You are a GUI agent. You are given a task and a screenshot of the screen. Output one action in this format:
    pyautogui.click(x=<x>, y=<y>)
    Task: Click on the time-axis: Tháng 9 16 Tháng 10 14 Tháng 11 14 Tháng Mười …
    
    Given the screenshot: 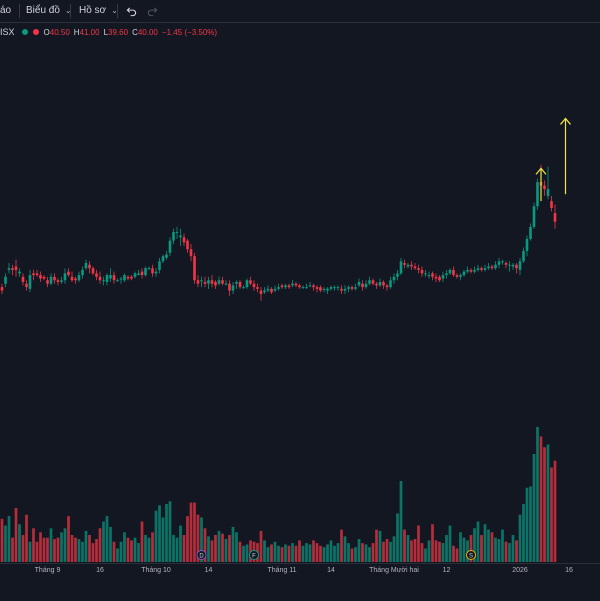 What is the action you would take?
    pyautogui.click(x=300, y=582)
    